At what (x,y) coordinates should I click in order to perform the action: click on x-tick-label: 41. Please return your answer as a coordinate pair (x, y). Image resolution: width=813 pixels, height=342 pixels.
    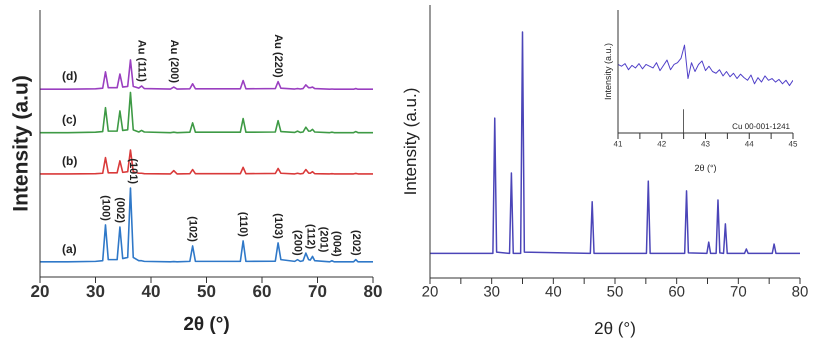
    Looking at the image, I should click on (618, 144).